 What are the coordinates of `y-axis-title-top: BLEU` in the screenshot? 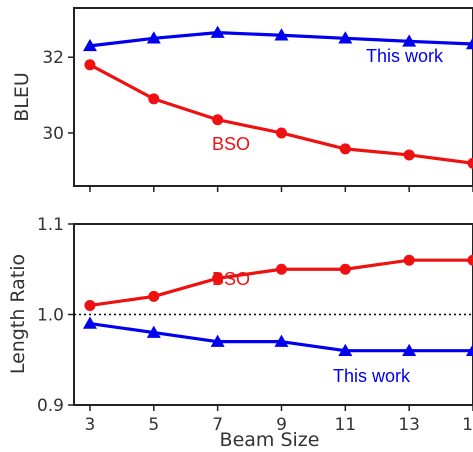 It's located at (22, 97).